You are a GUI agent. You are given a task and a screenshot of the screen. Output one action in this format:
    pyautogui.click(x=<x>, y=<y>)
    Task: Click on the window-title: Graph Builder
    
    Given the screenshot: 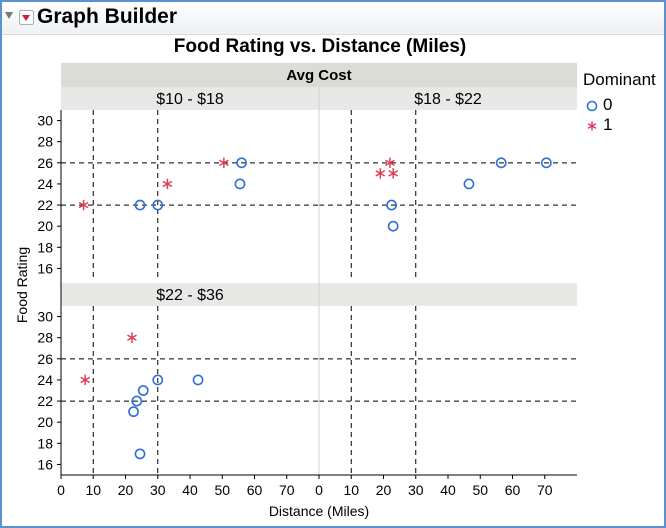 What is the action you would take?
    pyautogui.click(x=107, y=16)
    